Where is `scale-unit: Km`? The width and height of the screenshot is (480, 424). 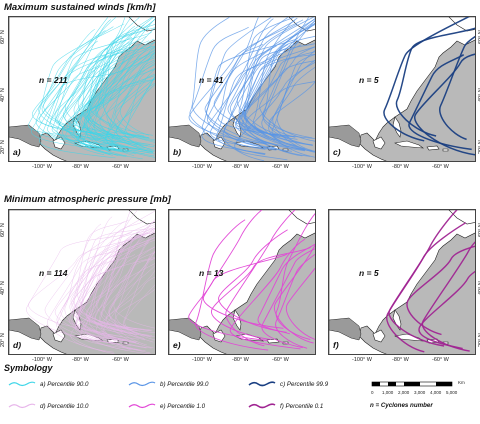 scale-unit: Km is located at coordinates (461, 382).